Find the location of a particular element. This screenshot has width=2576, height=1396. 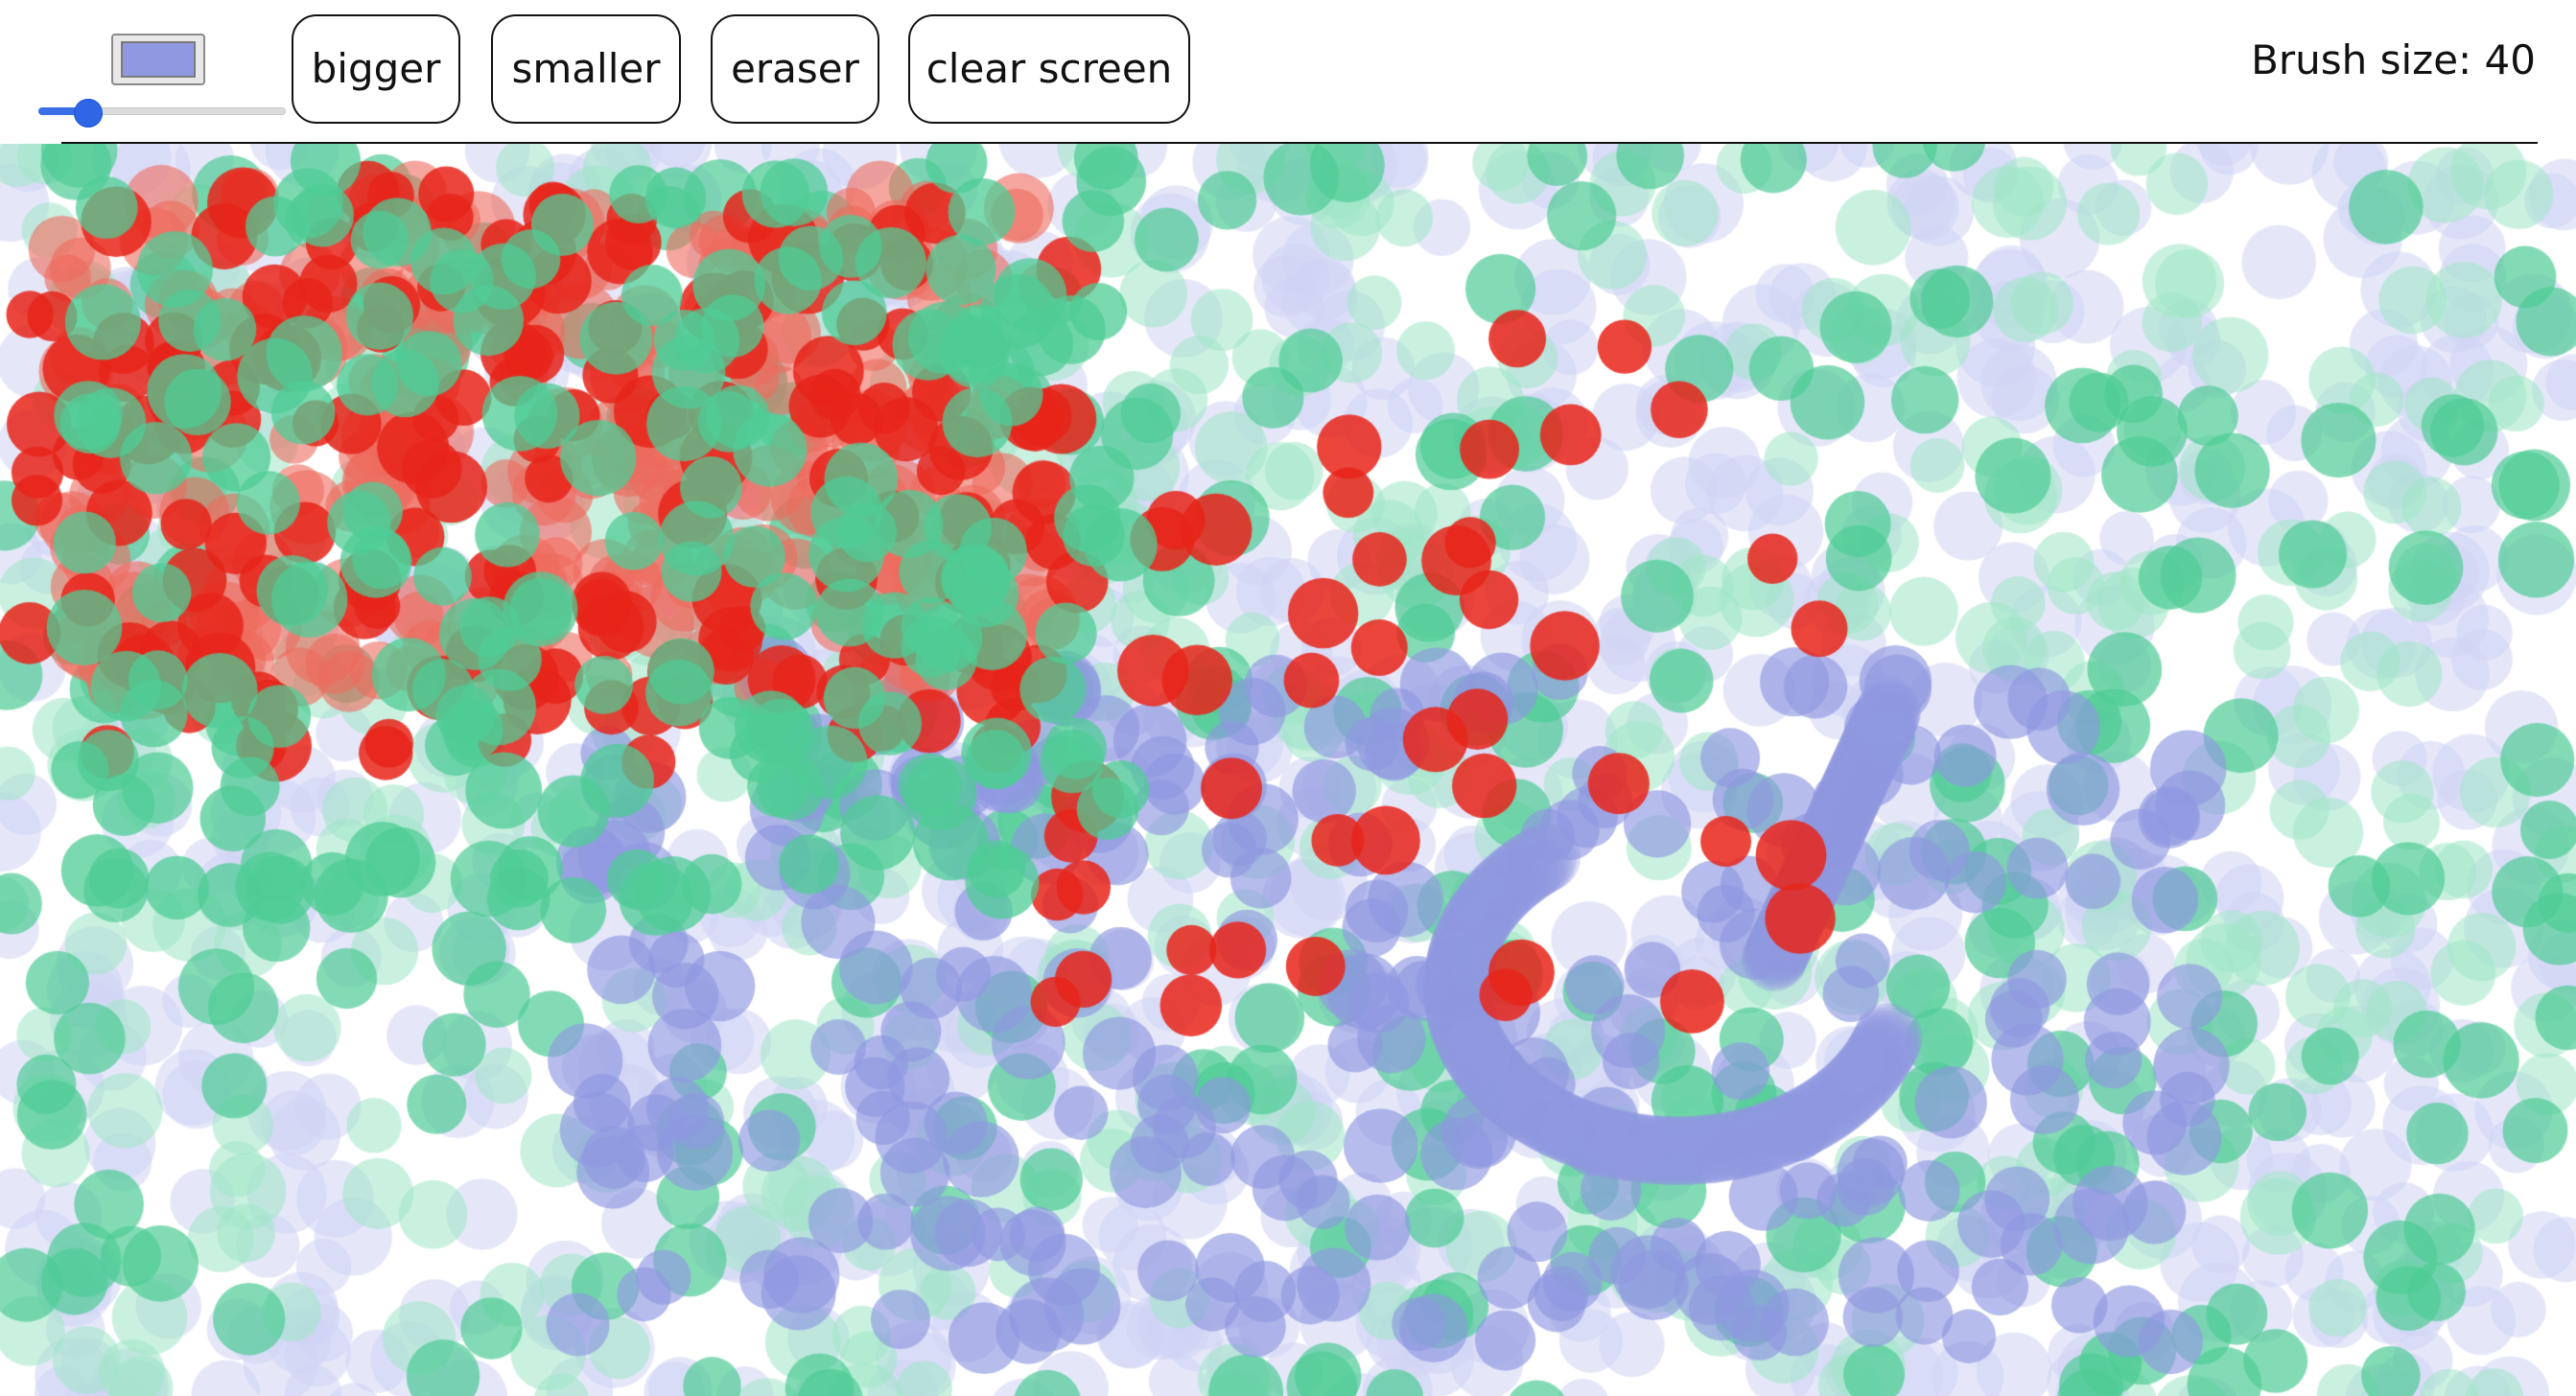

smaller-button: smaller is located at coordinates (586, 69).